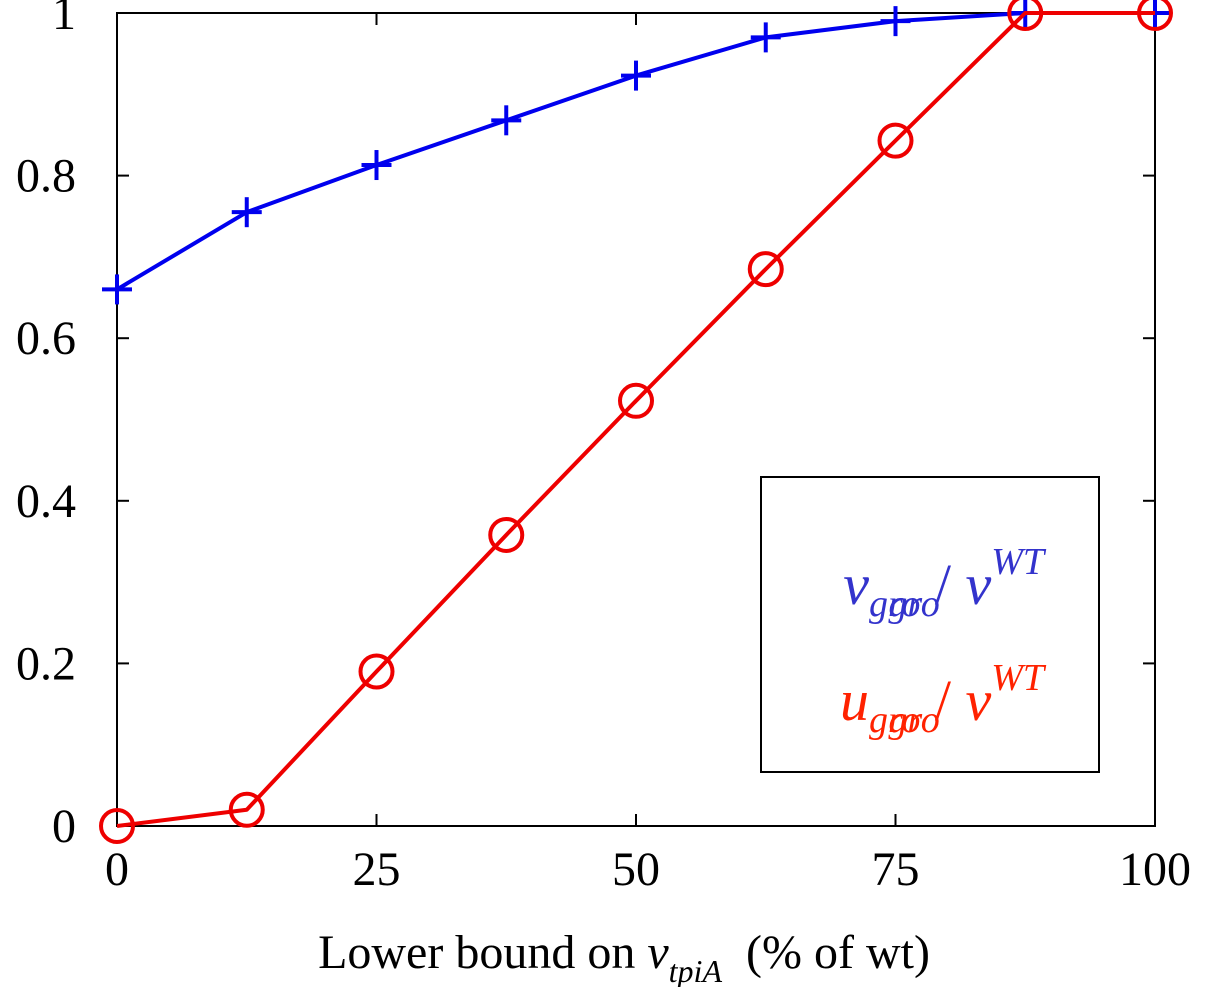 Image resolution: width=1217 pixels, height=987 pixels. I want to click on x-axis-title-var: v, so click(658, 952).